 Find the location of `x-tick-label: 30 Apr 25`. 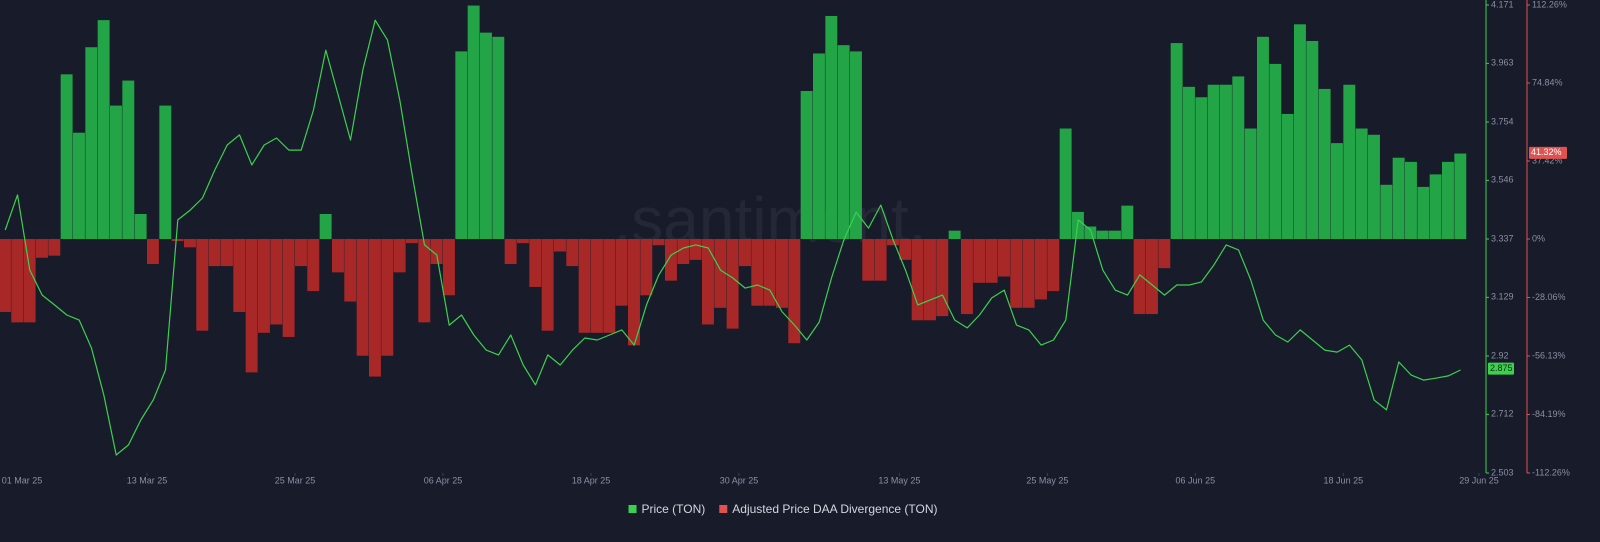

x-tick-label: 30 Apr 25 is located at coordinates (739, 480).